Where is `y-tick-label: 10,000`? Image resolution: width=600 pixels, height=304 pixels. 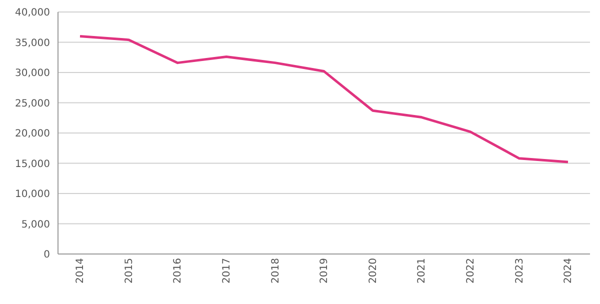
y-tick-label: 10,000 is located at coordinates (32, 194).